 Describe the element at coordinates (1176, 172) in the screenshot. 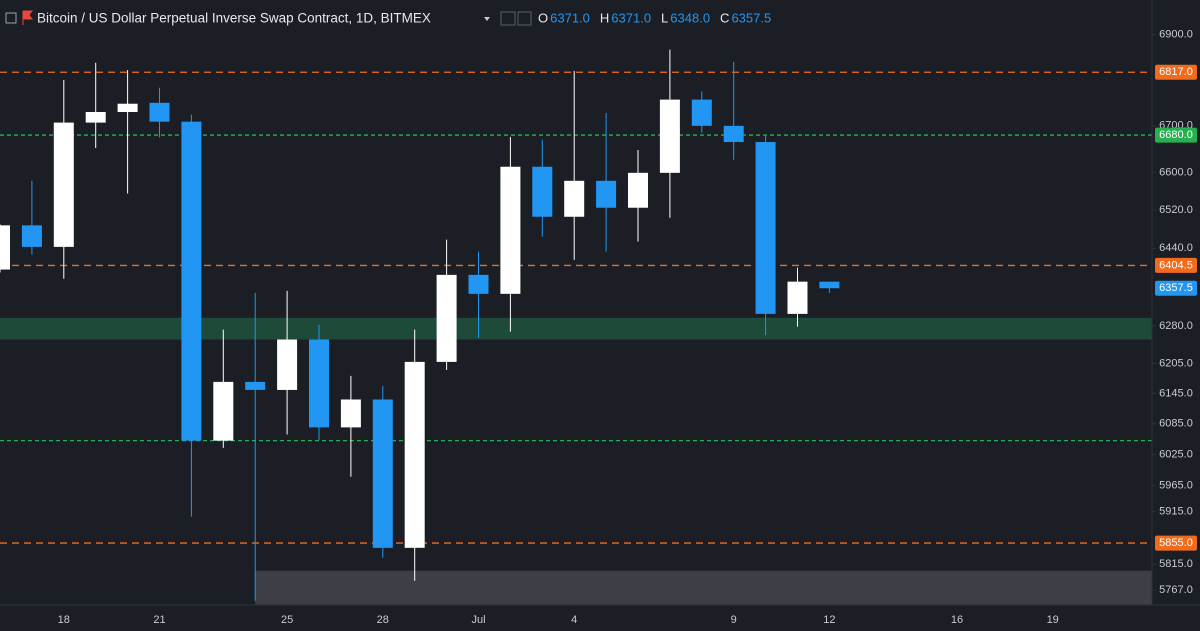

I see `y-tick-label: 6600.0` at that location.